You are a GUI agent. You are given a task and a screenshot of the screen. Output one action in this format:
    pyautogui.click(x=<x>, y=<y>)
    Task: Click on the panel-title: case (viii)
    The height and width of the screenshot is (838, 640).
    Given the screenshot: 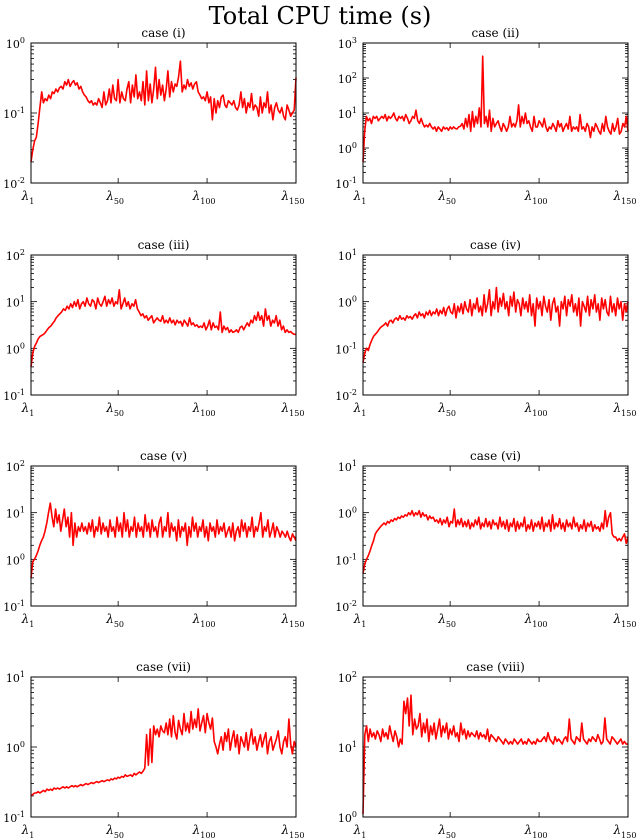 What is the action you would take?
    pyautogui.click(x=495, y=667)
    